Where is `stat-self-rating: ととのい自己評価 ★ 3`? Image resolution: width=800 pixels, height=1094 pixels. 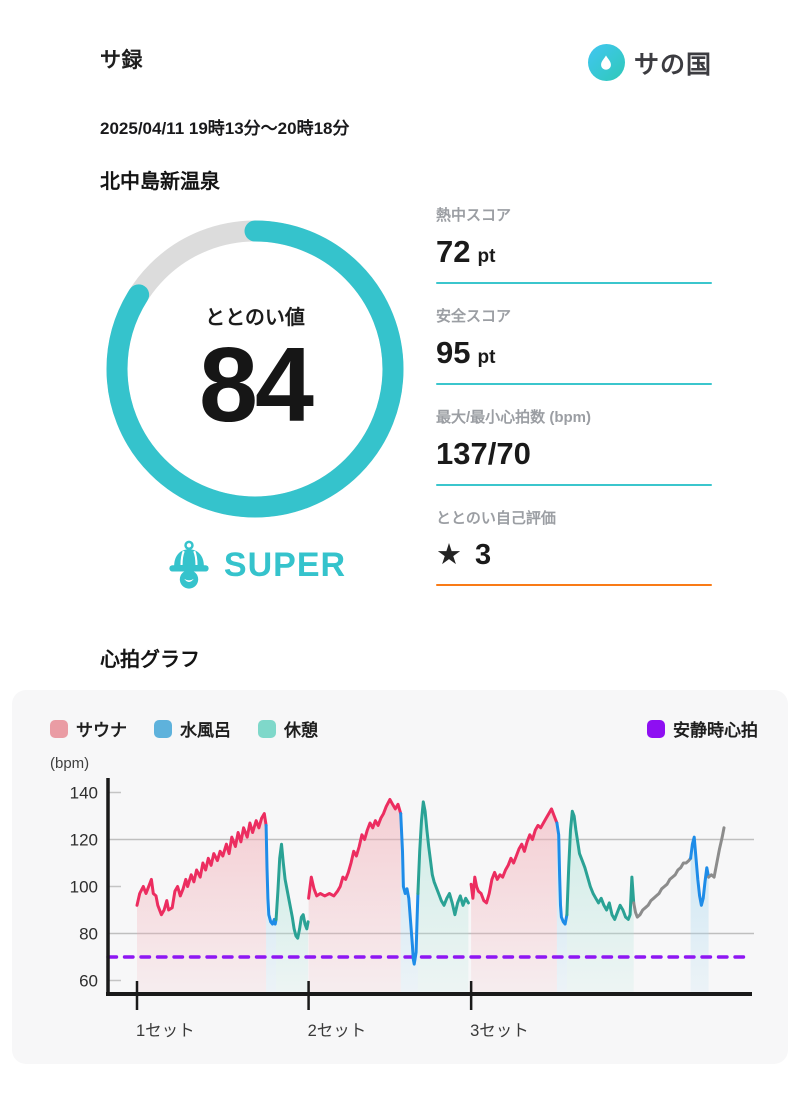 stat-self-rating: ととのい自己評価 ★ 3 is located at coordinates (574, 546).